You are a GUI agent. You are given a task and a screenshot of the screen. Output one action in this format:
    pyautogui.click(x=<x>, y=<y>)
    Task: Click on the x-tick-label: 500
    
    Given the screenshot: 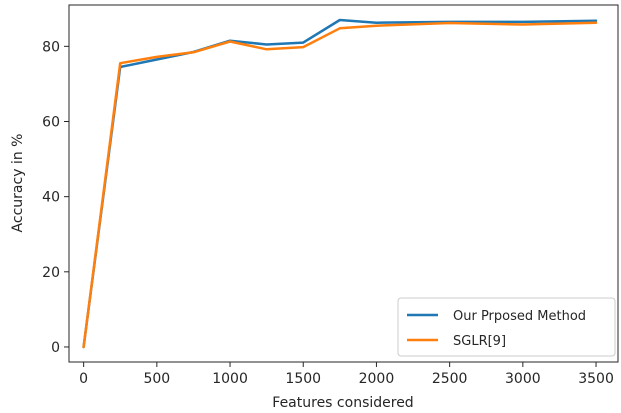 What is the action you would take?
    pyautogui.click(x=156, y=379)
    